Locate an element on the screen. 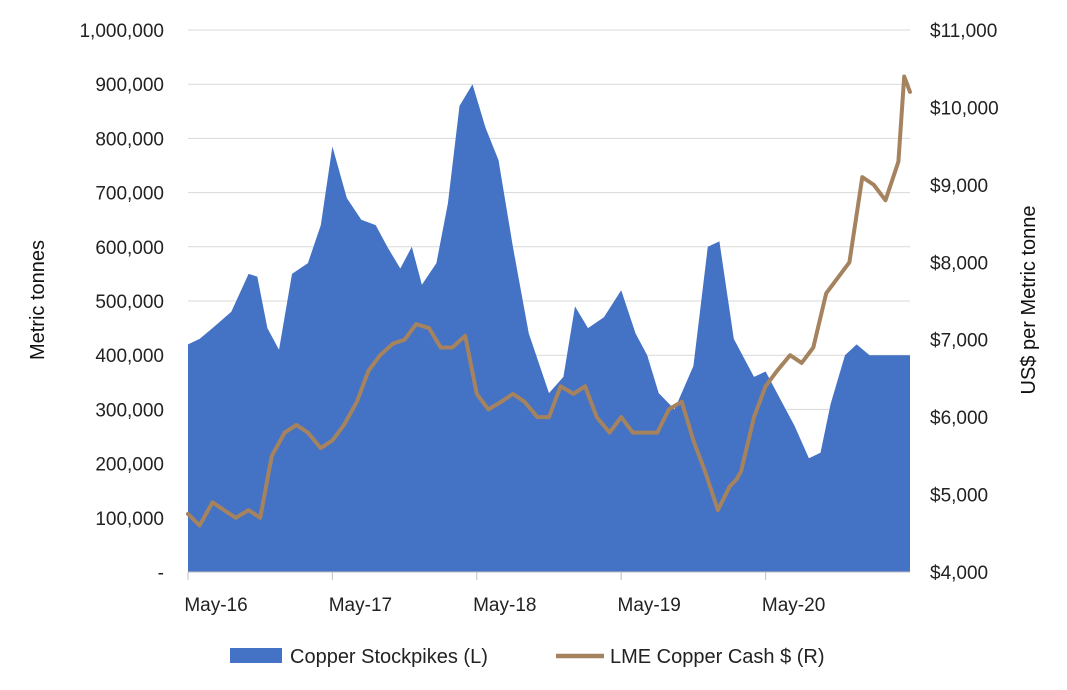  legend-swatch-stockpiles is located at coordinates (256, 655).